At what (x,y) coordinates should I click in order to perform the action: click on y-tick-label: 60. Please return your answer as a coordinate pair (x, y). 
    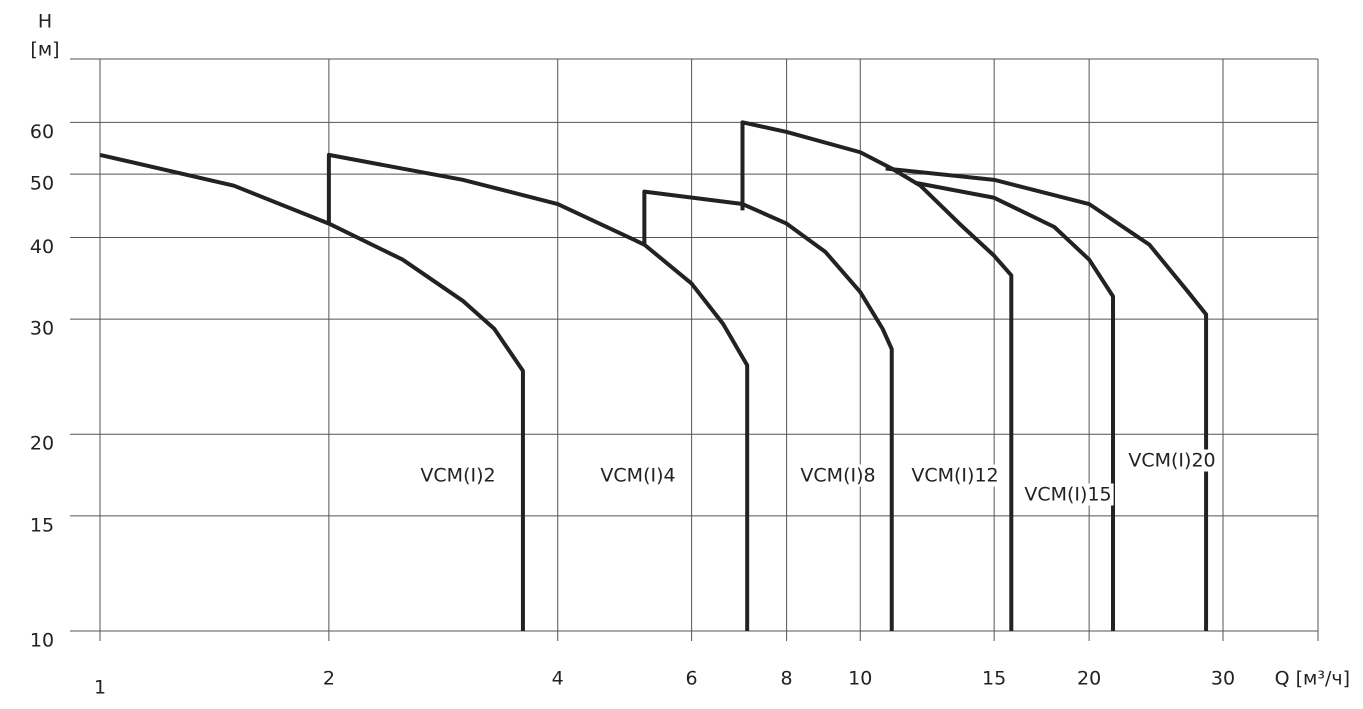
    Looking at the image, I should click on (42, 132).